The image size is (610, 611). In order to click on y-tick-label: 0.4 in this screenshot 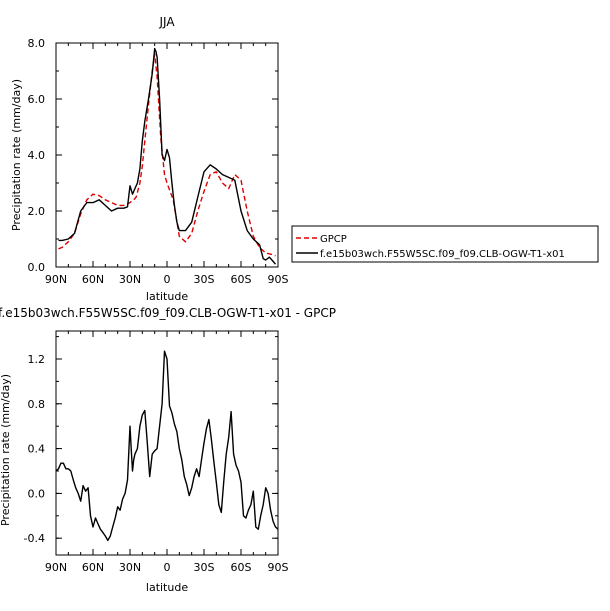, I will do `click(37, 449)`.